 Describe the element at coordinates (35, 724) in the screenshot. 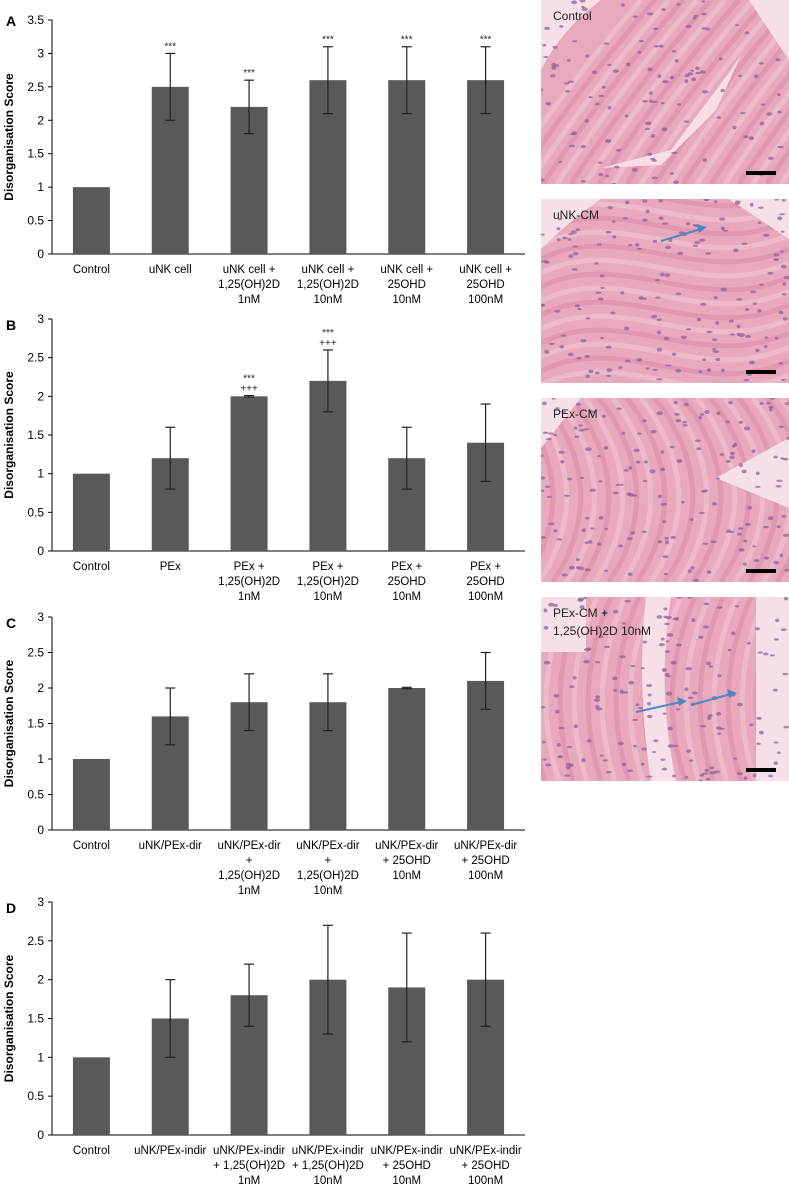

I see `y-tick-label: 1.5` at that location.